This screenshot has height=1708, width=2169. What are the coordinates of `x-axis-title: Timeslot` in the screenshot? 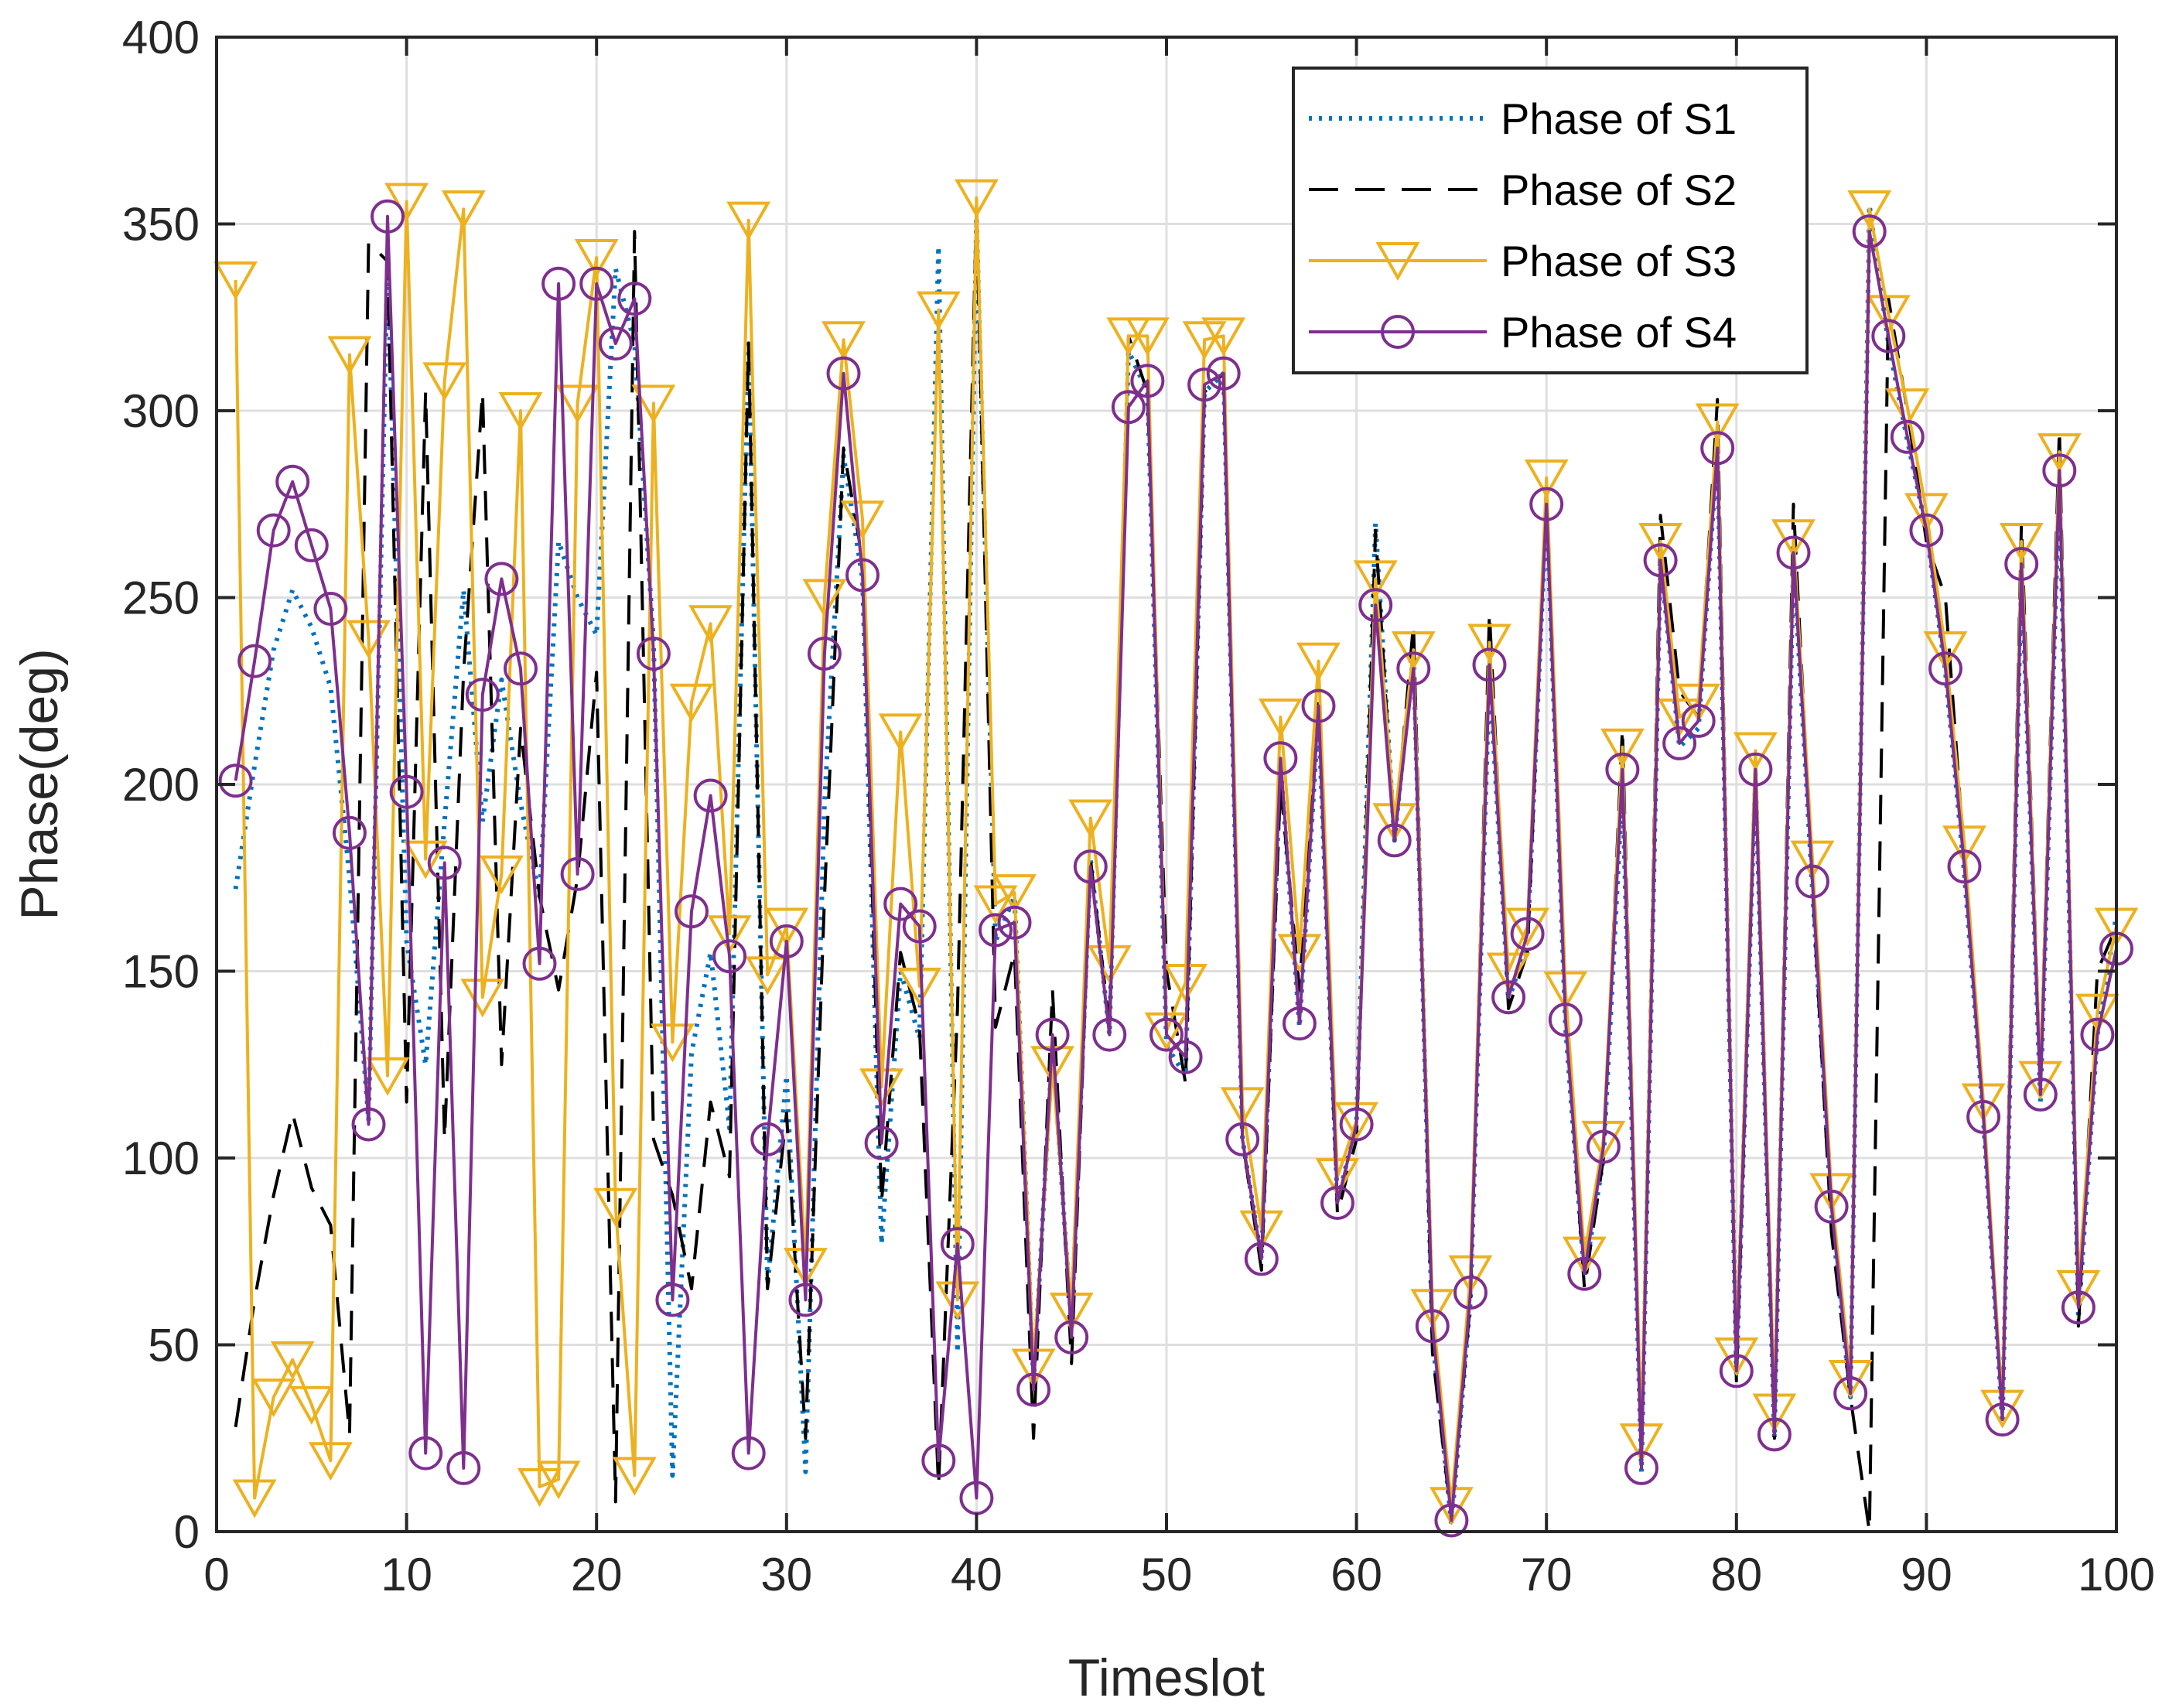 It's located at (1167, 1678).